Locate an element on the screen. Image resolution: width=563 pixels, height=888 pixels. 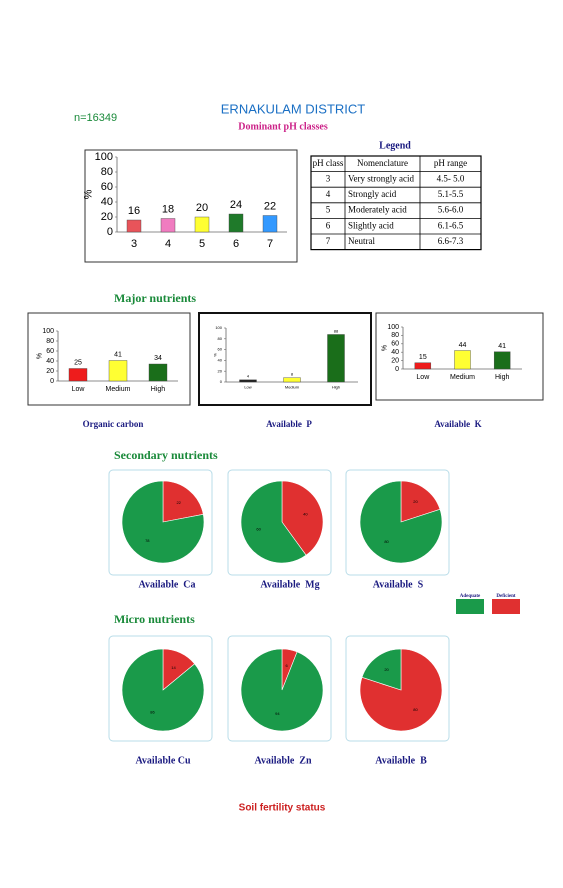
table-cell: 4 is located at coordinates (328, 194).